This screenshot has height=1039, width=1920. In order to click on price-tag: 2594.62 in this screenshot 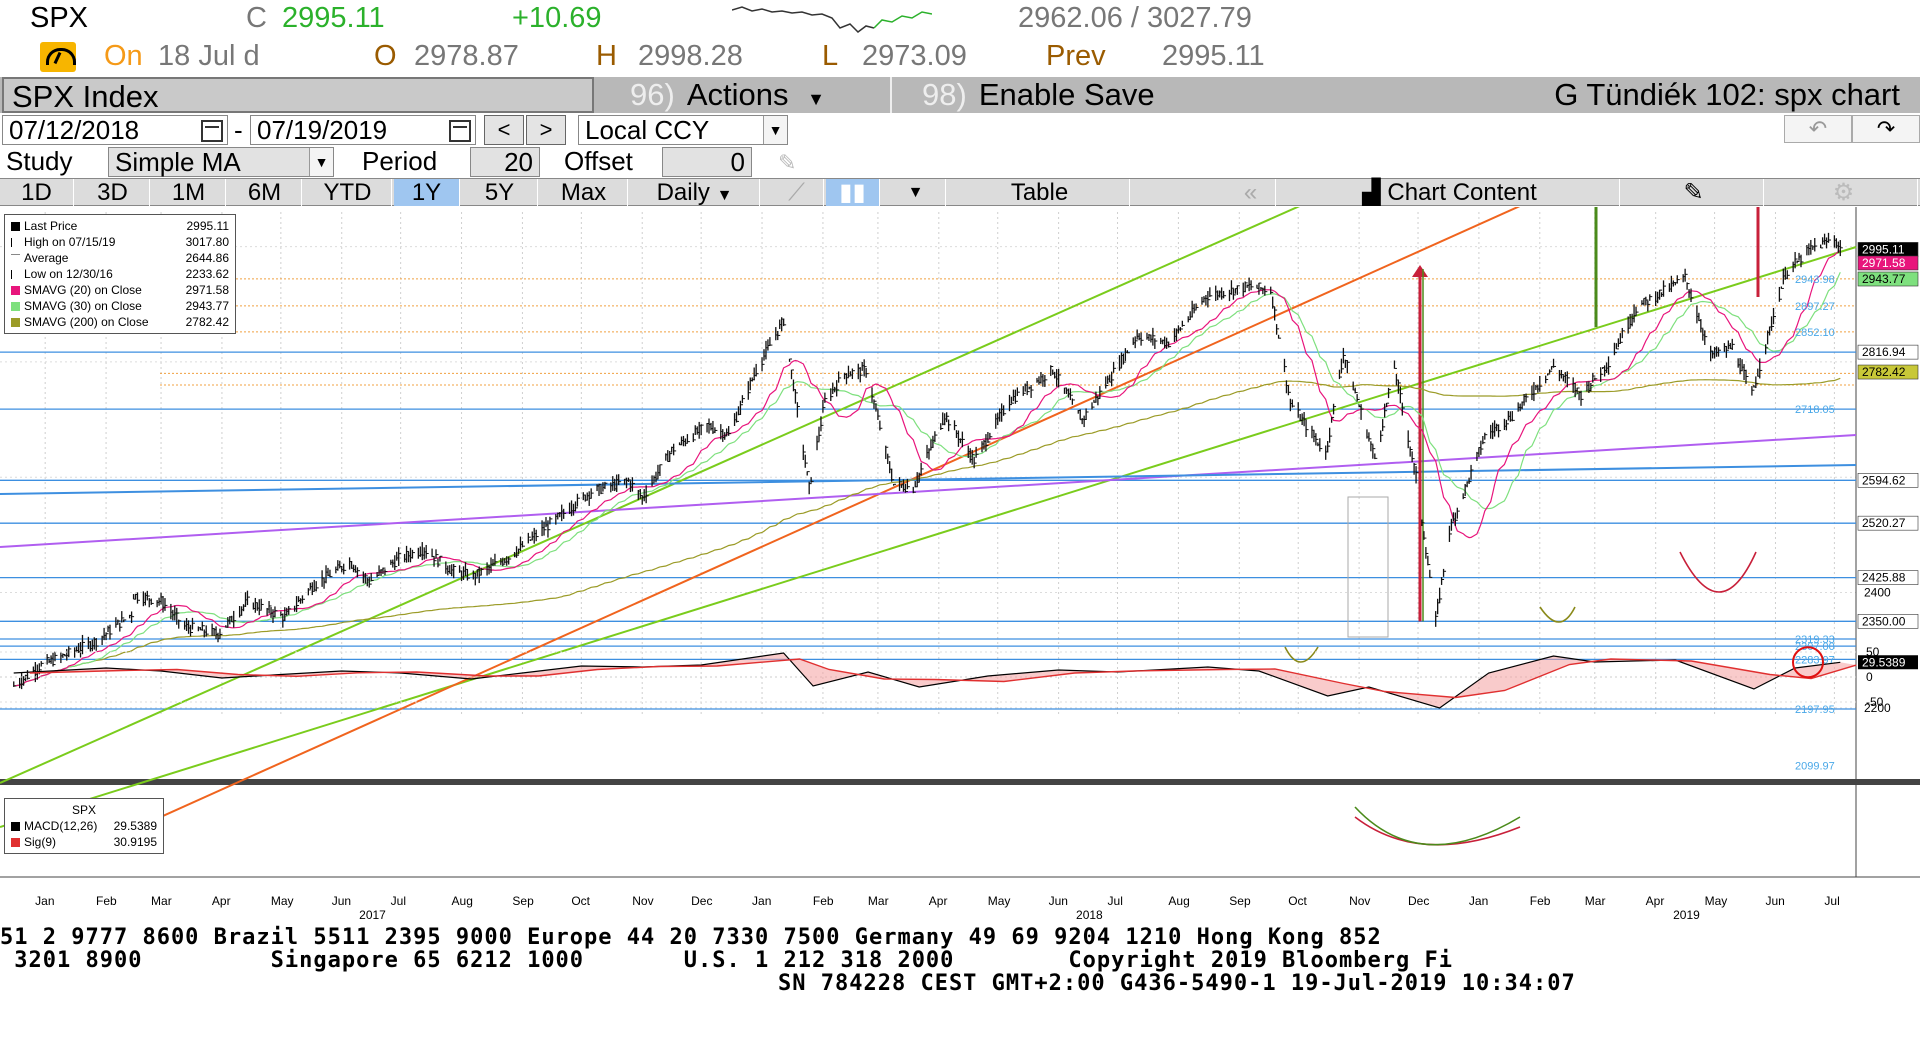, I will do `click(1888, 480)`.